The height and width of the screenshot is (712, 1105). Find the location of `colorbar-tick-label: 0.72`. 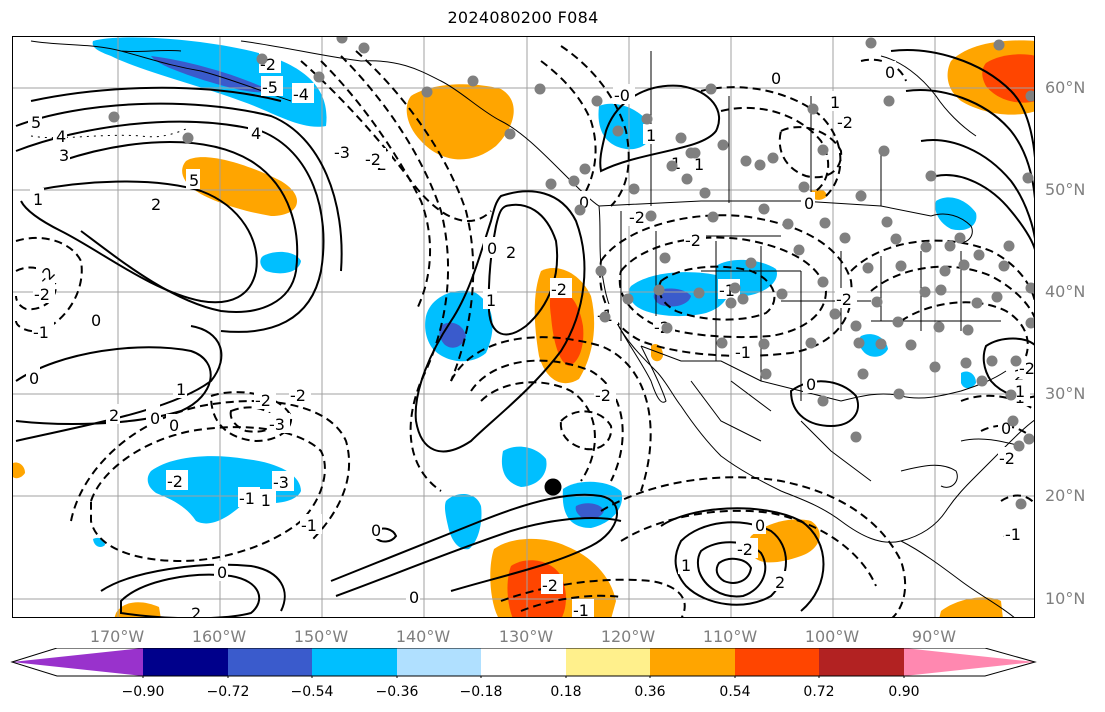

colorbar-tick-label: 0.72 is located at coordinates (819, 692).